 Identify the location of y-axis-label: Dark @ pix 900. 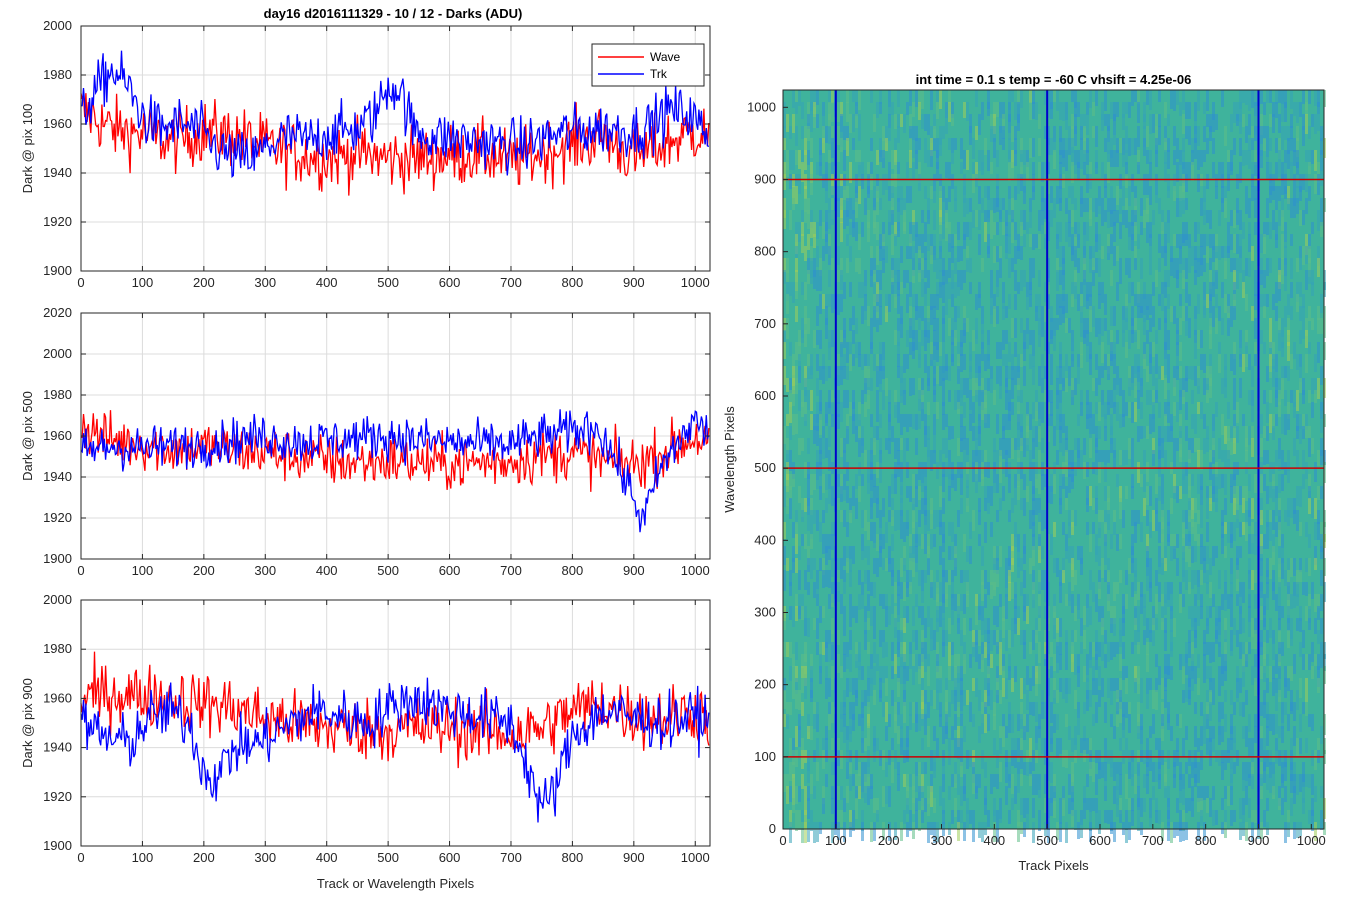
(27, 723).